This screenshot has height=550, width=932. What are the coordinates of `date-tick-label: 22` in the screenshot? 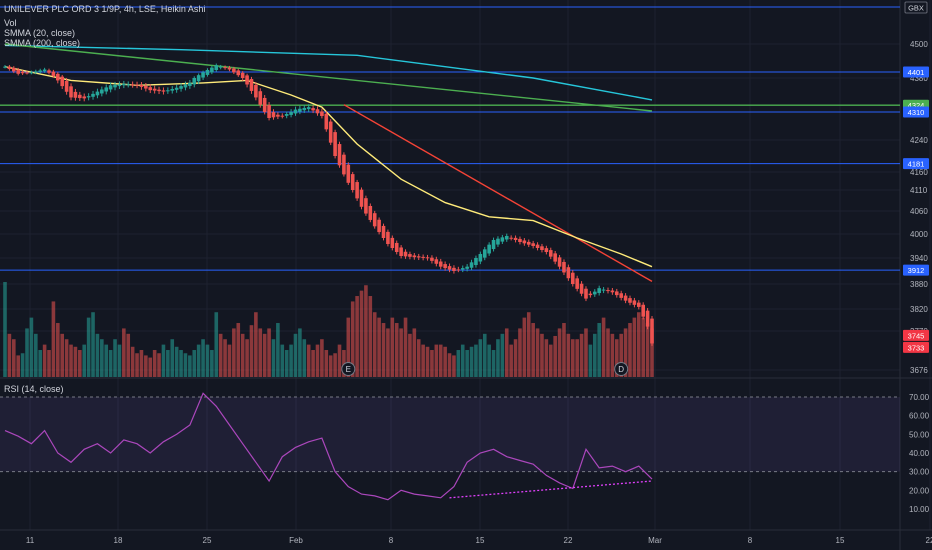 It's located at (929, 540).